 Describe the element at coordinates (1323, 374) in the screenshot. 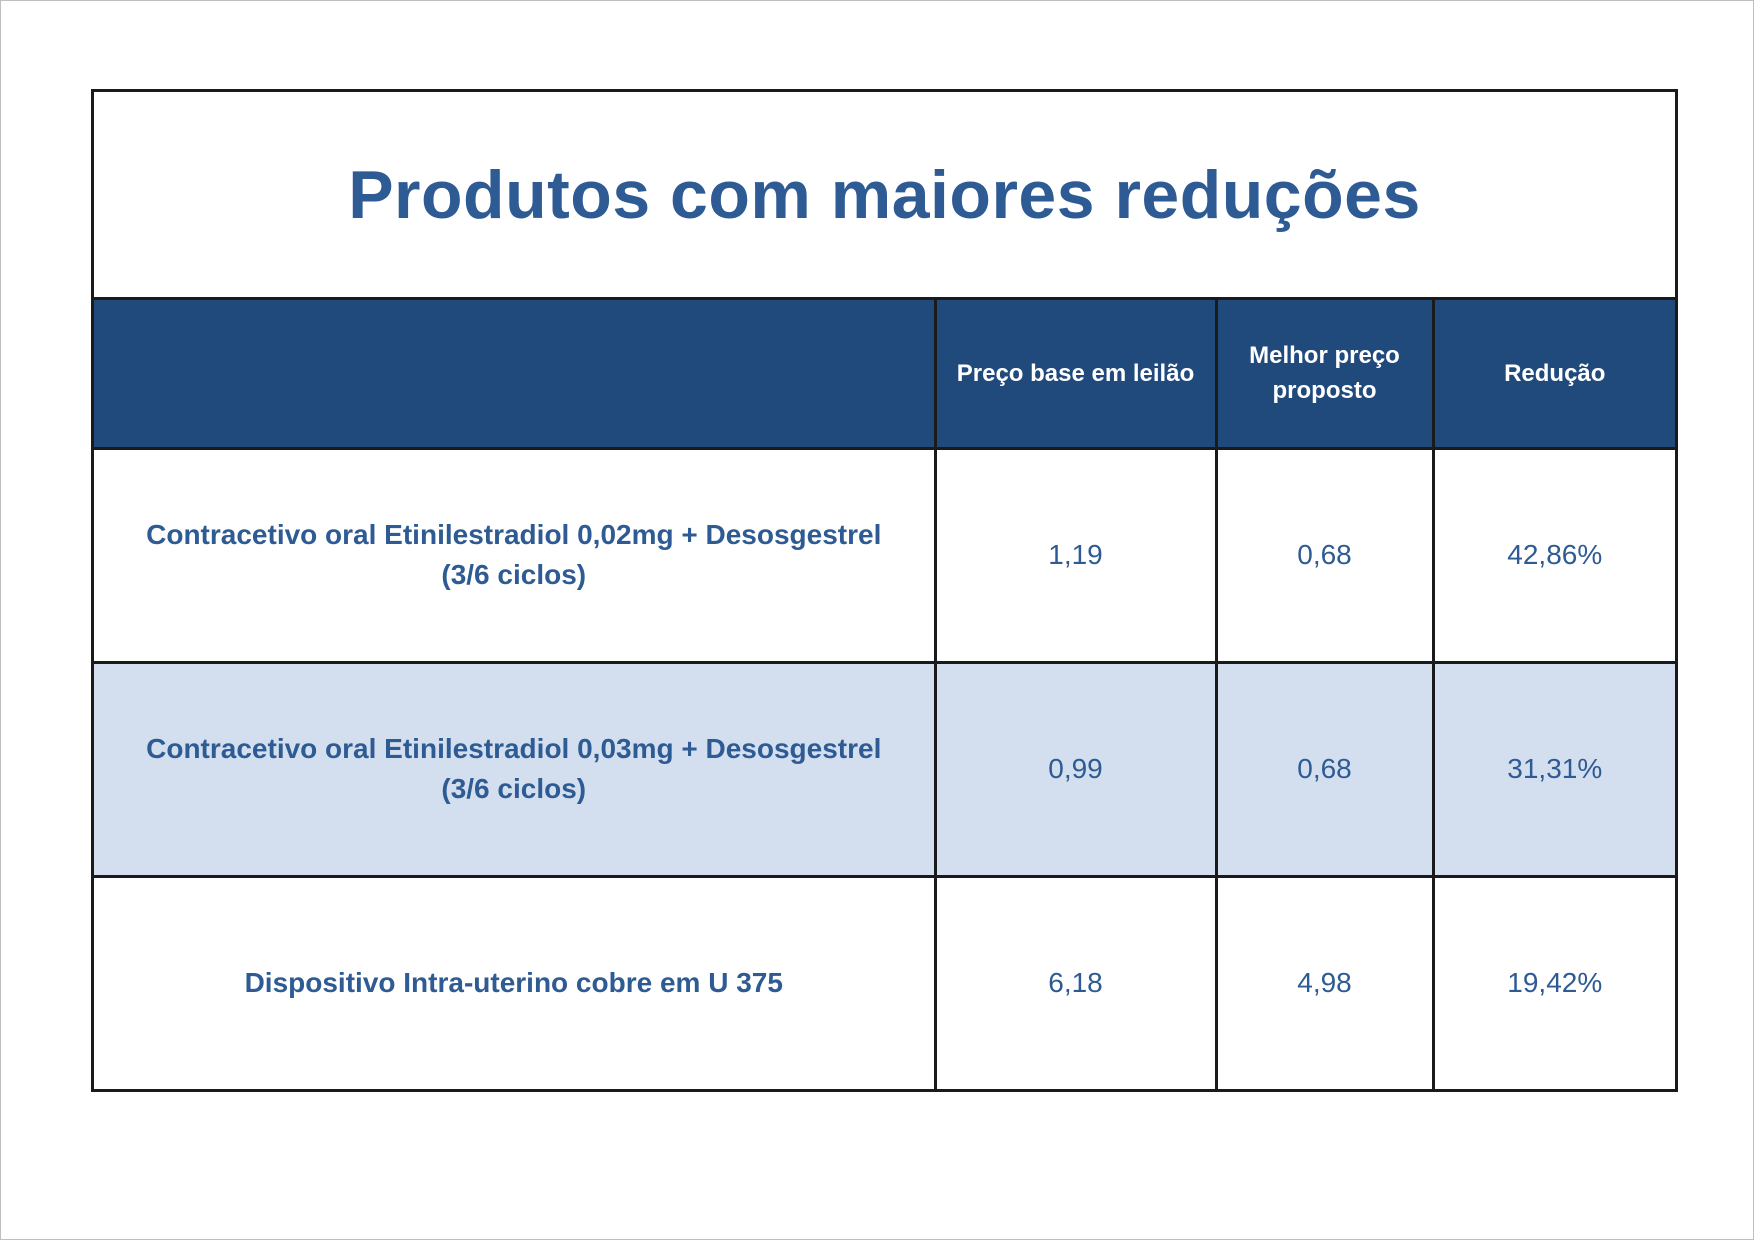

I see `header-best-price: Melhor preço proposto` at that location.